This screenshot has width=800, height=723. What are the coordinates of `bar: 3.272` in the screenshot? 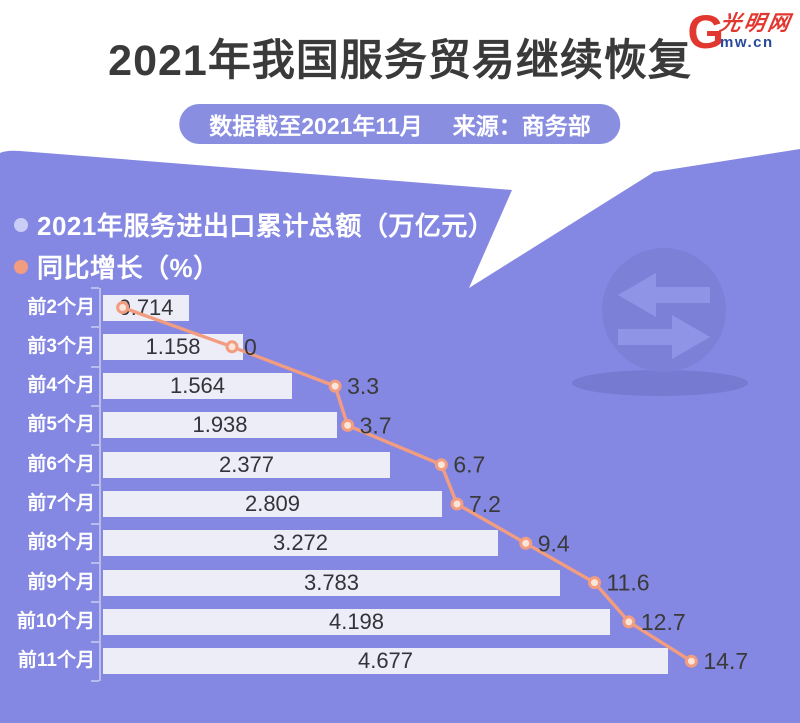 It's located at (300, 543).